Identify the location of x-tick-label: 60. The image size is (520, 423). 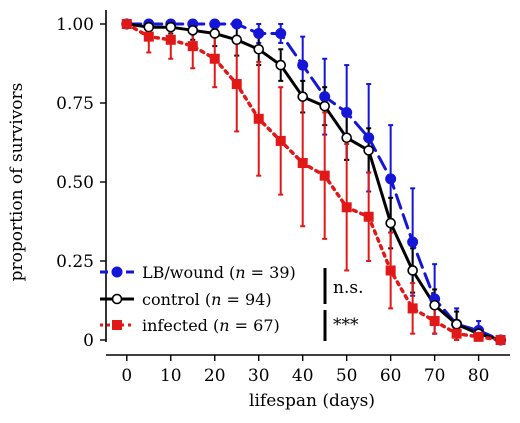
(391, 376).